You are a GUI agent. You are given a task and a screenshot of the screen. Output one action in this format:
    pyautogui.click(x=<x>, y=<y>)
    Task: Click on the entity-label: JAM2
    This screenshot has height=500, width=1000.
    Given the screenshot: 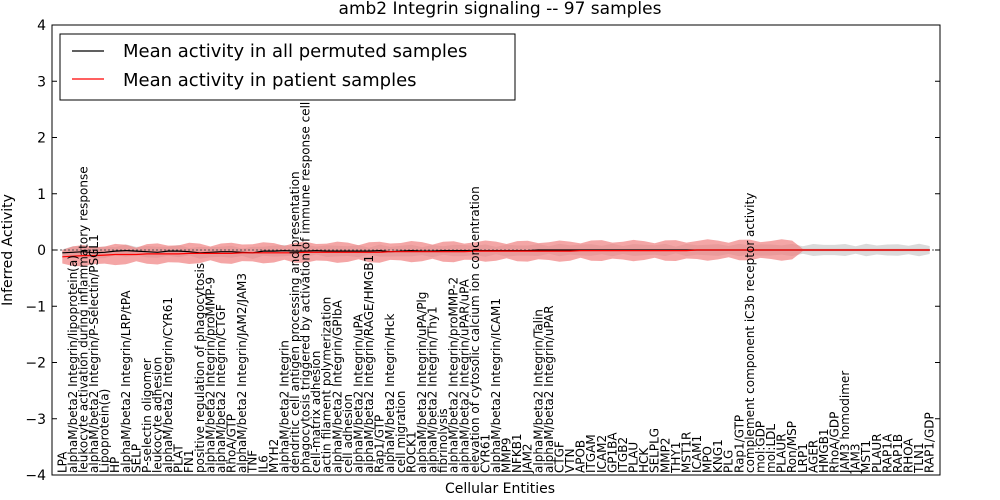 What is the action you would take?
    pyautogui.click(x=528, y=458)
    